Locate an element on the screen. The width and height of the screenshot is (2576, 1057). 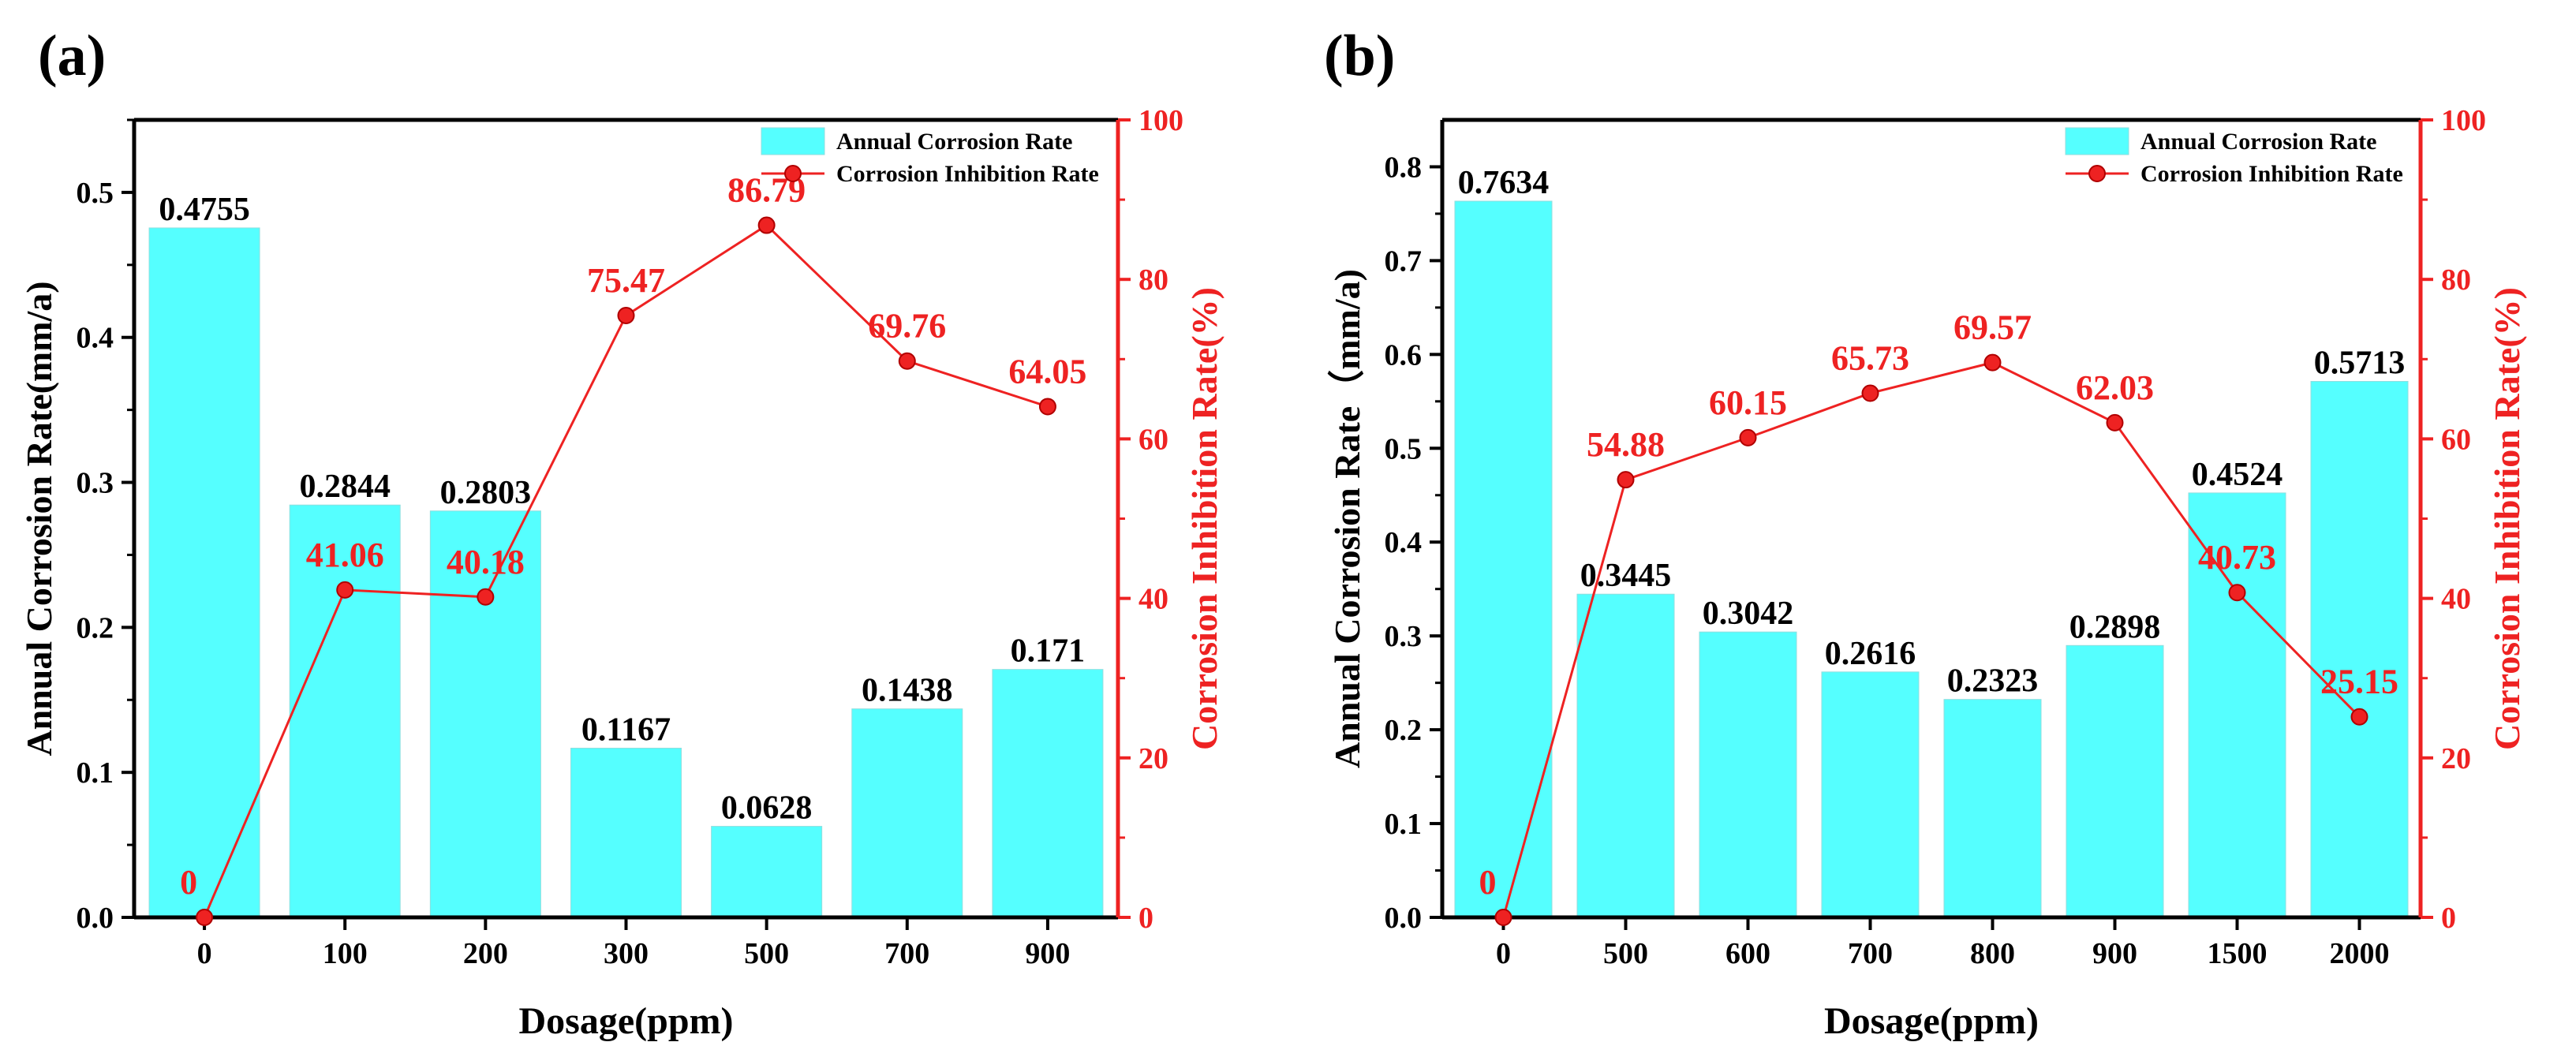
legend-label-line: Corrosion Inhibition Rate is located at coordinates (2271, 174).